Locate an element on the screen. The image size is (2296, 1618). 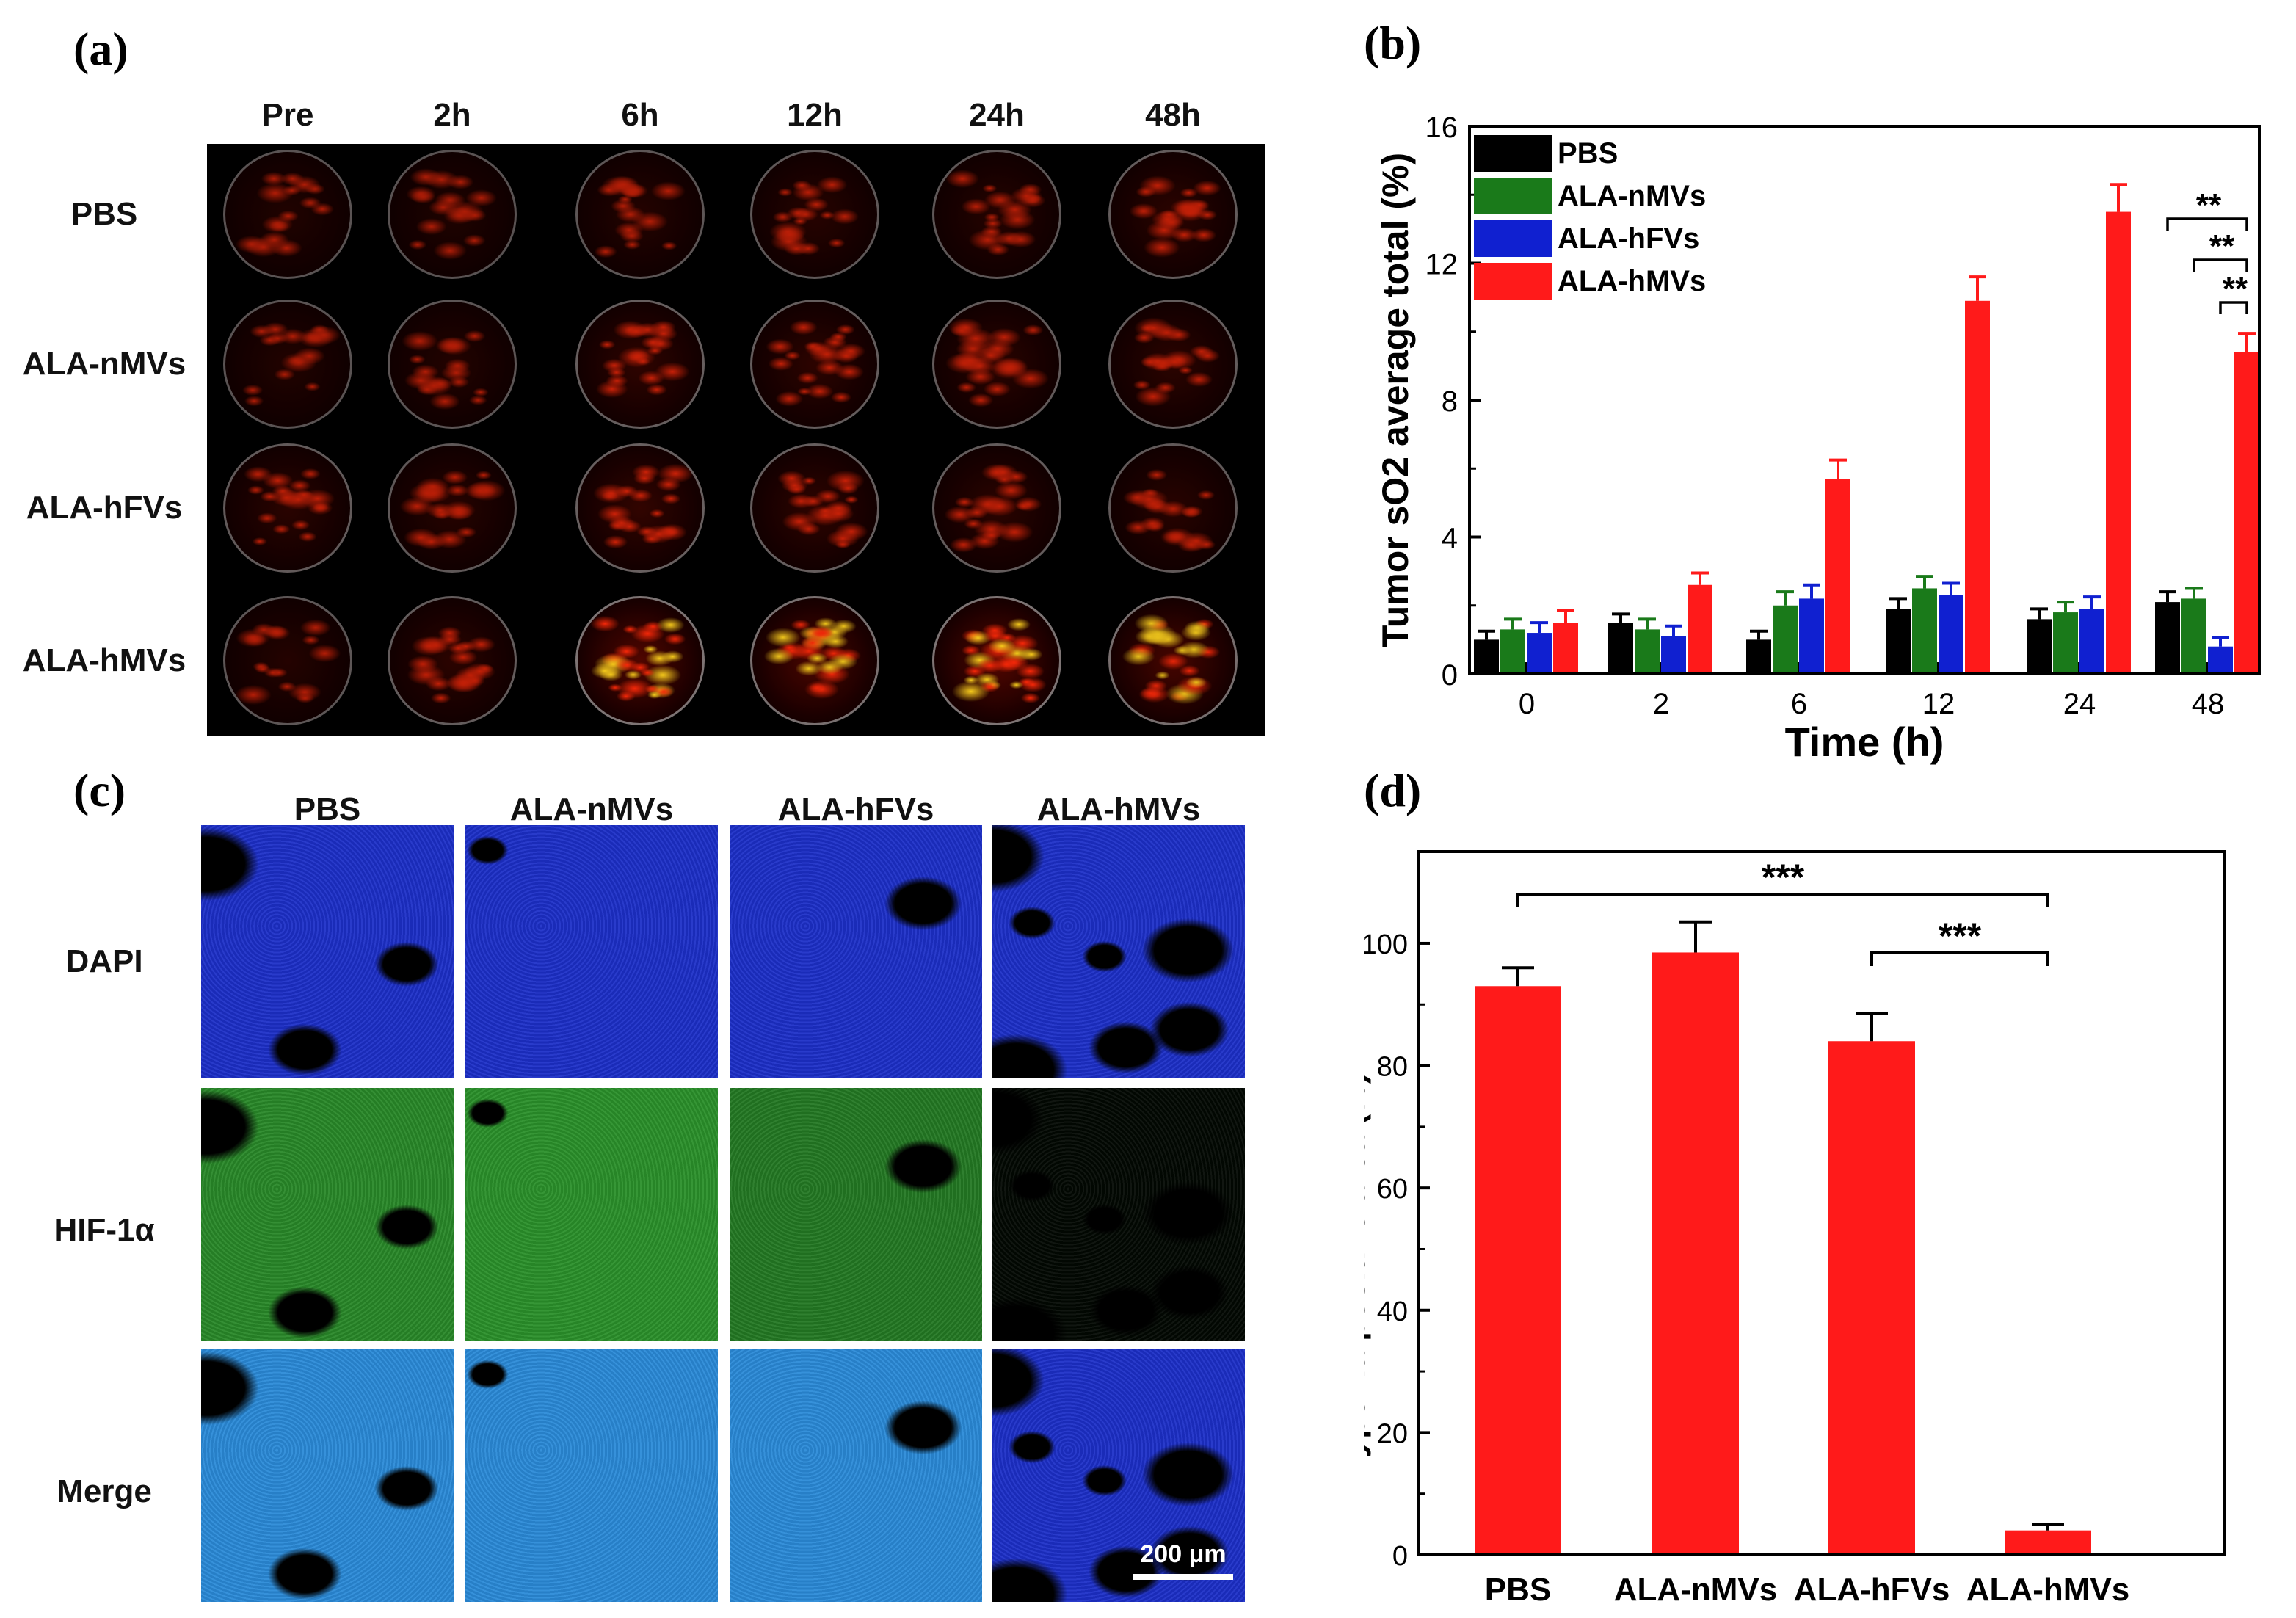
chart-d-xtick-label: PBS is located at coordinates (1518, 1590).